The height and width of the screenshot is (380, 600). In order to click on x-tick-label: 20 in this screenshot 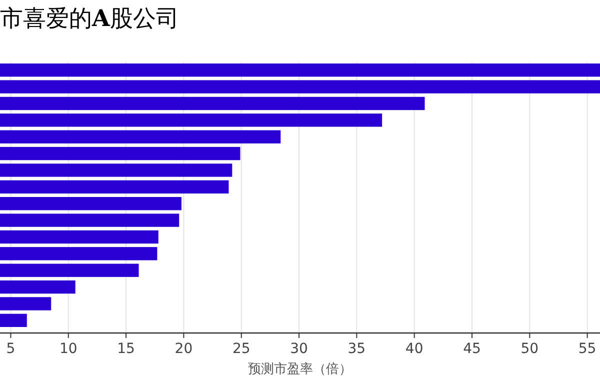, I will do `click(183, 349)`.